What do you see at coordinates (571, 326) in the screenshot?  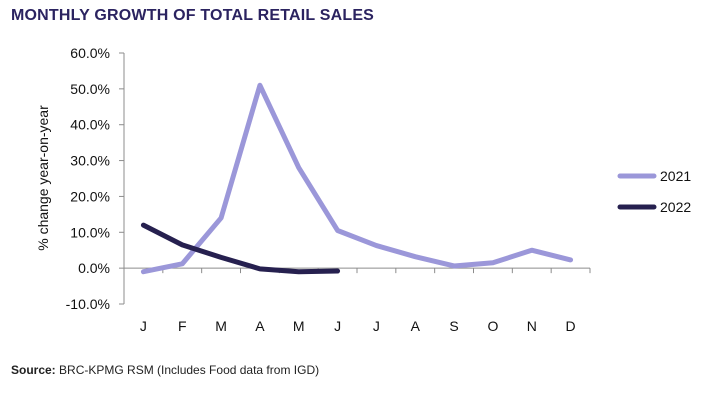 I see `x-tick-label: D` at bounding box center [571, 326].